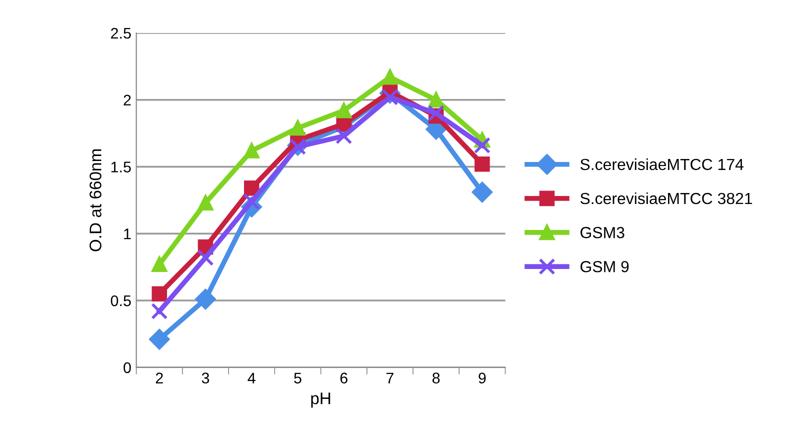 This screenshot has width=802, height=440. I want to click on x-tick-label: 2, so click(159, 378).